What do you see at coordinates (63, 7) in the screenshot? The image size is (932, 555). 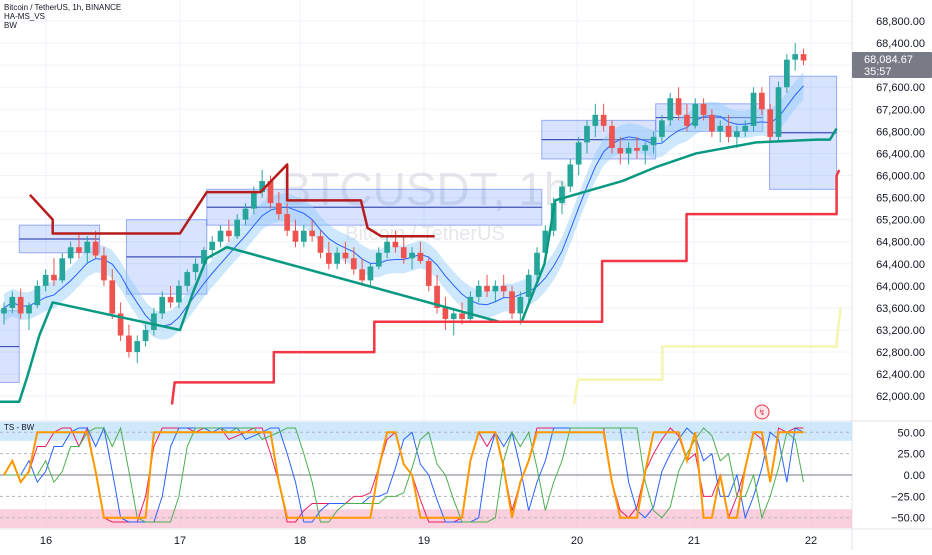 I see `symbol-title: Bitcoin / TetherUS, 1h, BINANCE` at bounding box center [63, 7].